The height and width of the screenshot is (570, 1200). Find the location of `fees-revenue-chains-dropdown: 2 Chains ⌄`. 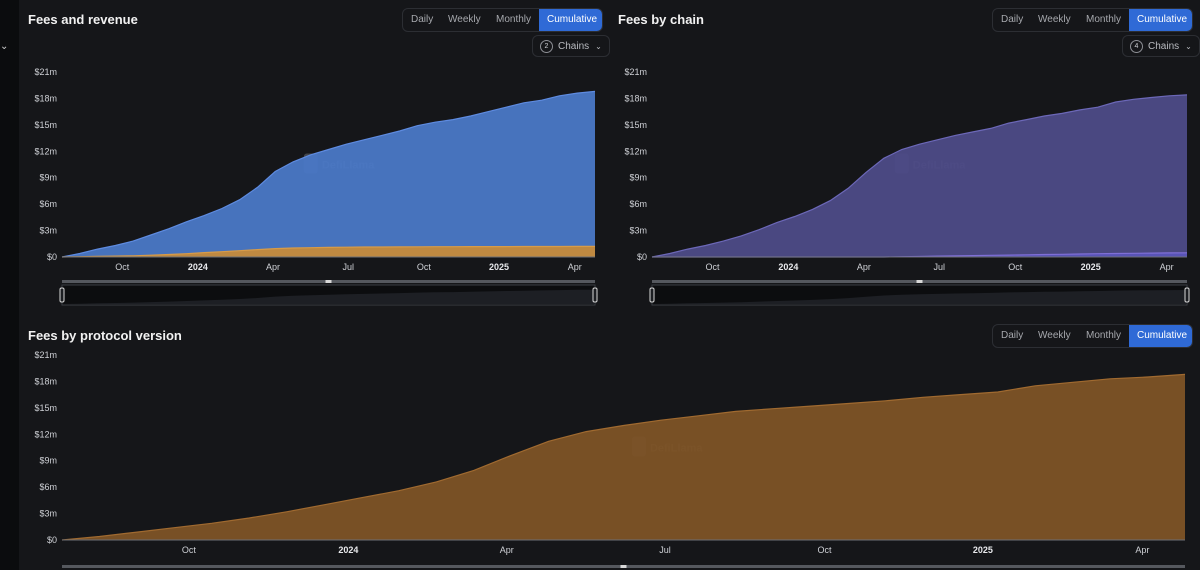

fees-revenue-chains-dropdown: 2 Chains ⌄ is located at coordinates (571, 46).